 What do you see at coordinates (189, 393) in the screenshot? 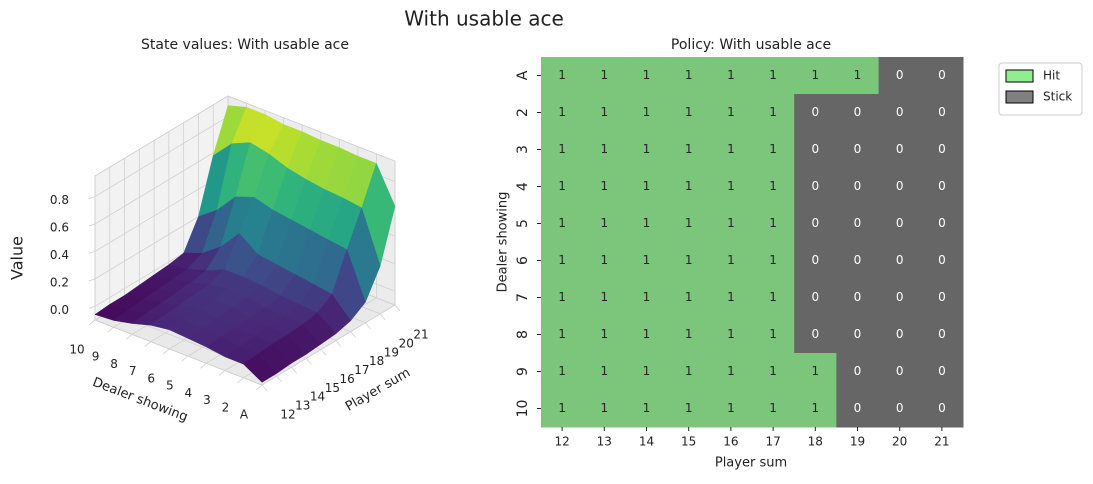
I see `y-tick-label: 4` at bounding box center [189, 393].